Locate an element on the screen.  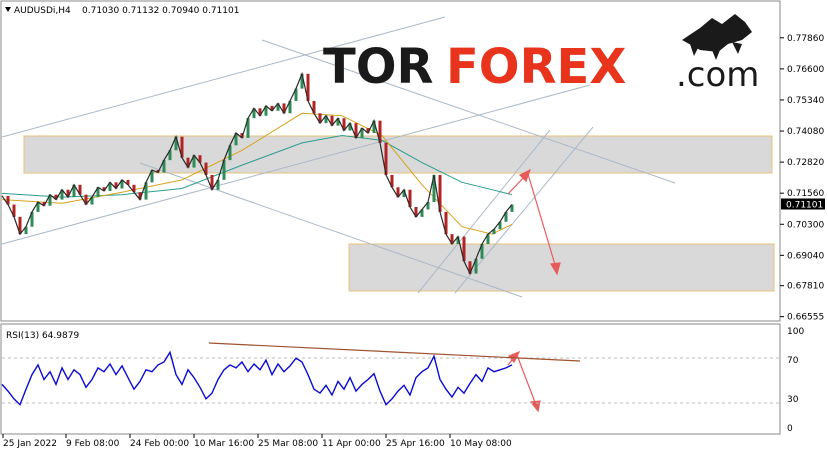
current-price-marker: 0.71101 is located at coordinates (803, 204).